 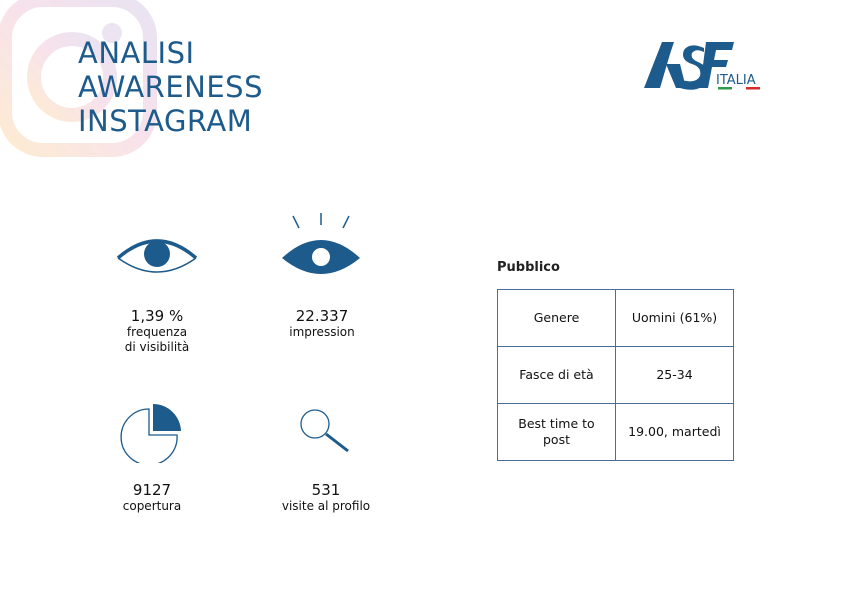 I want to click on asf-italia-logo: ITALIA, so click(x=702, y=66).